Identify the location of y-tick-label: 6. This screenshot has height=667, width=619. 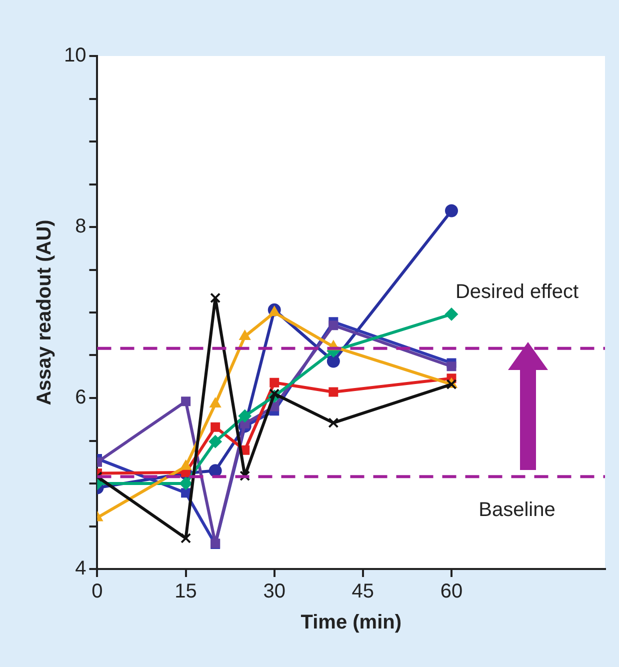
(80, 397).